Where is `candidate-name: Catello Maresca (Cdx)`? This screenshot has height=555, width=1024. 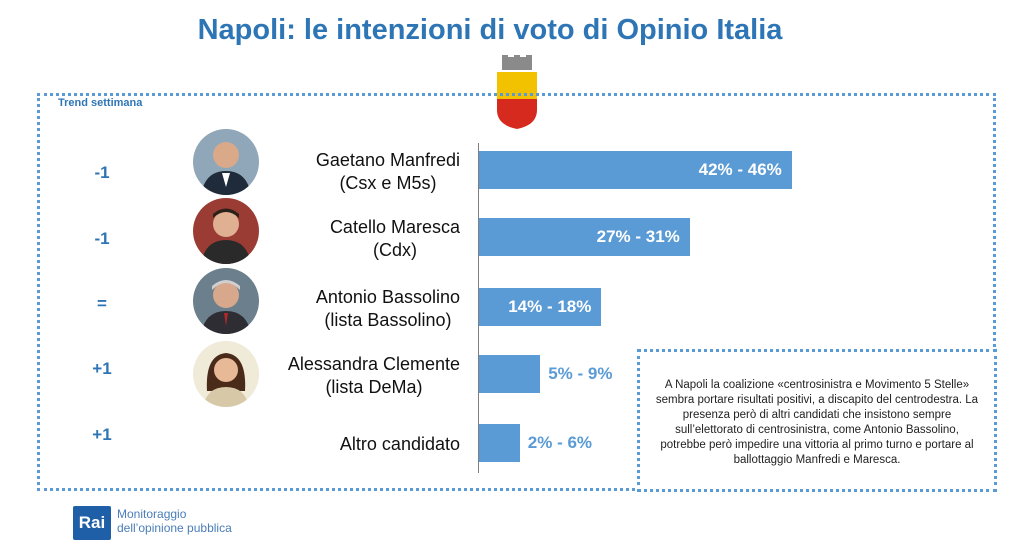
candidate-name: Catello Maresca (Cdx) is located at coordinates (394, 238).